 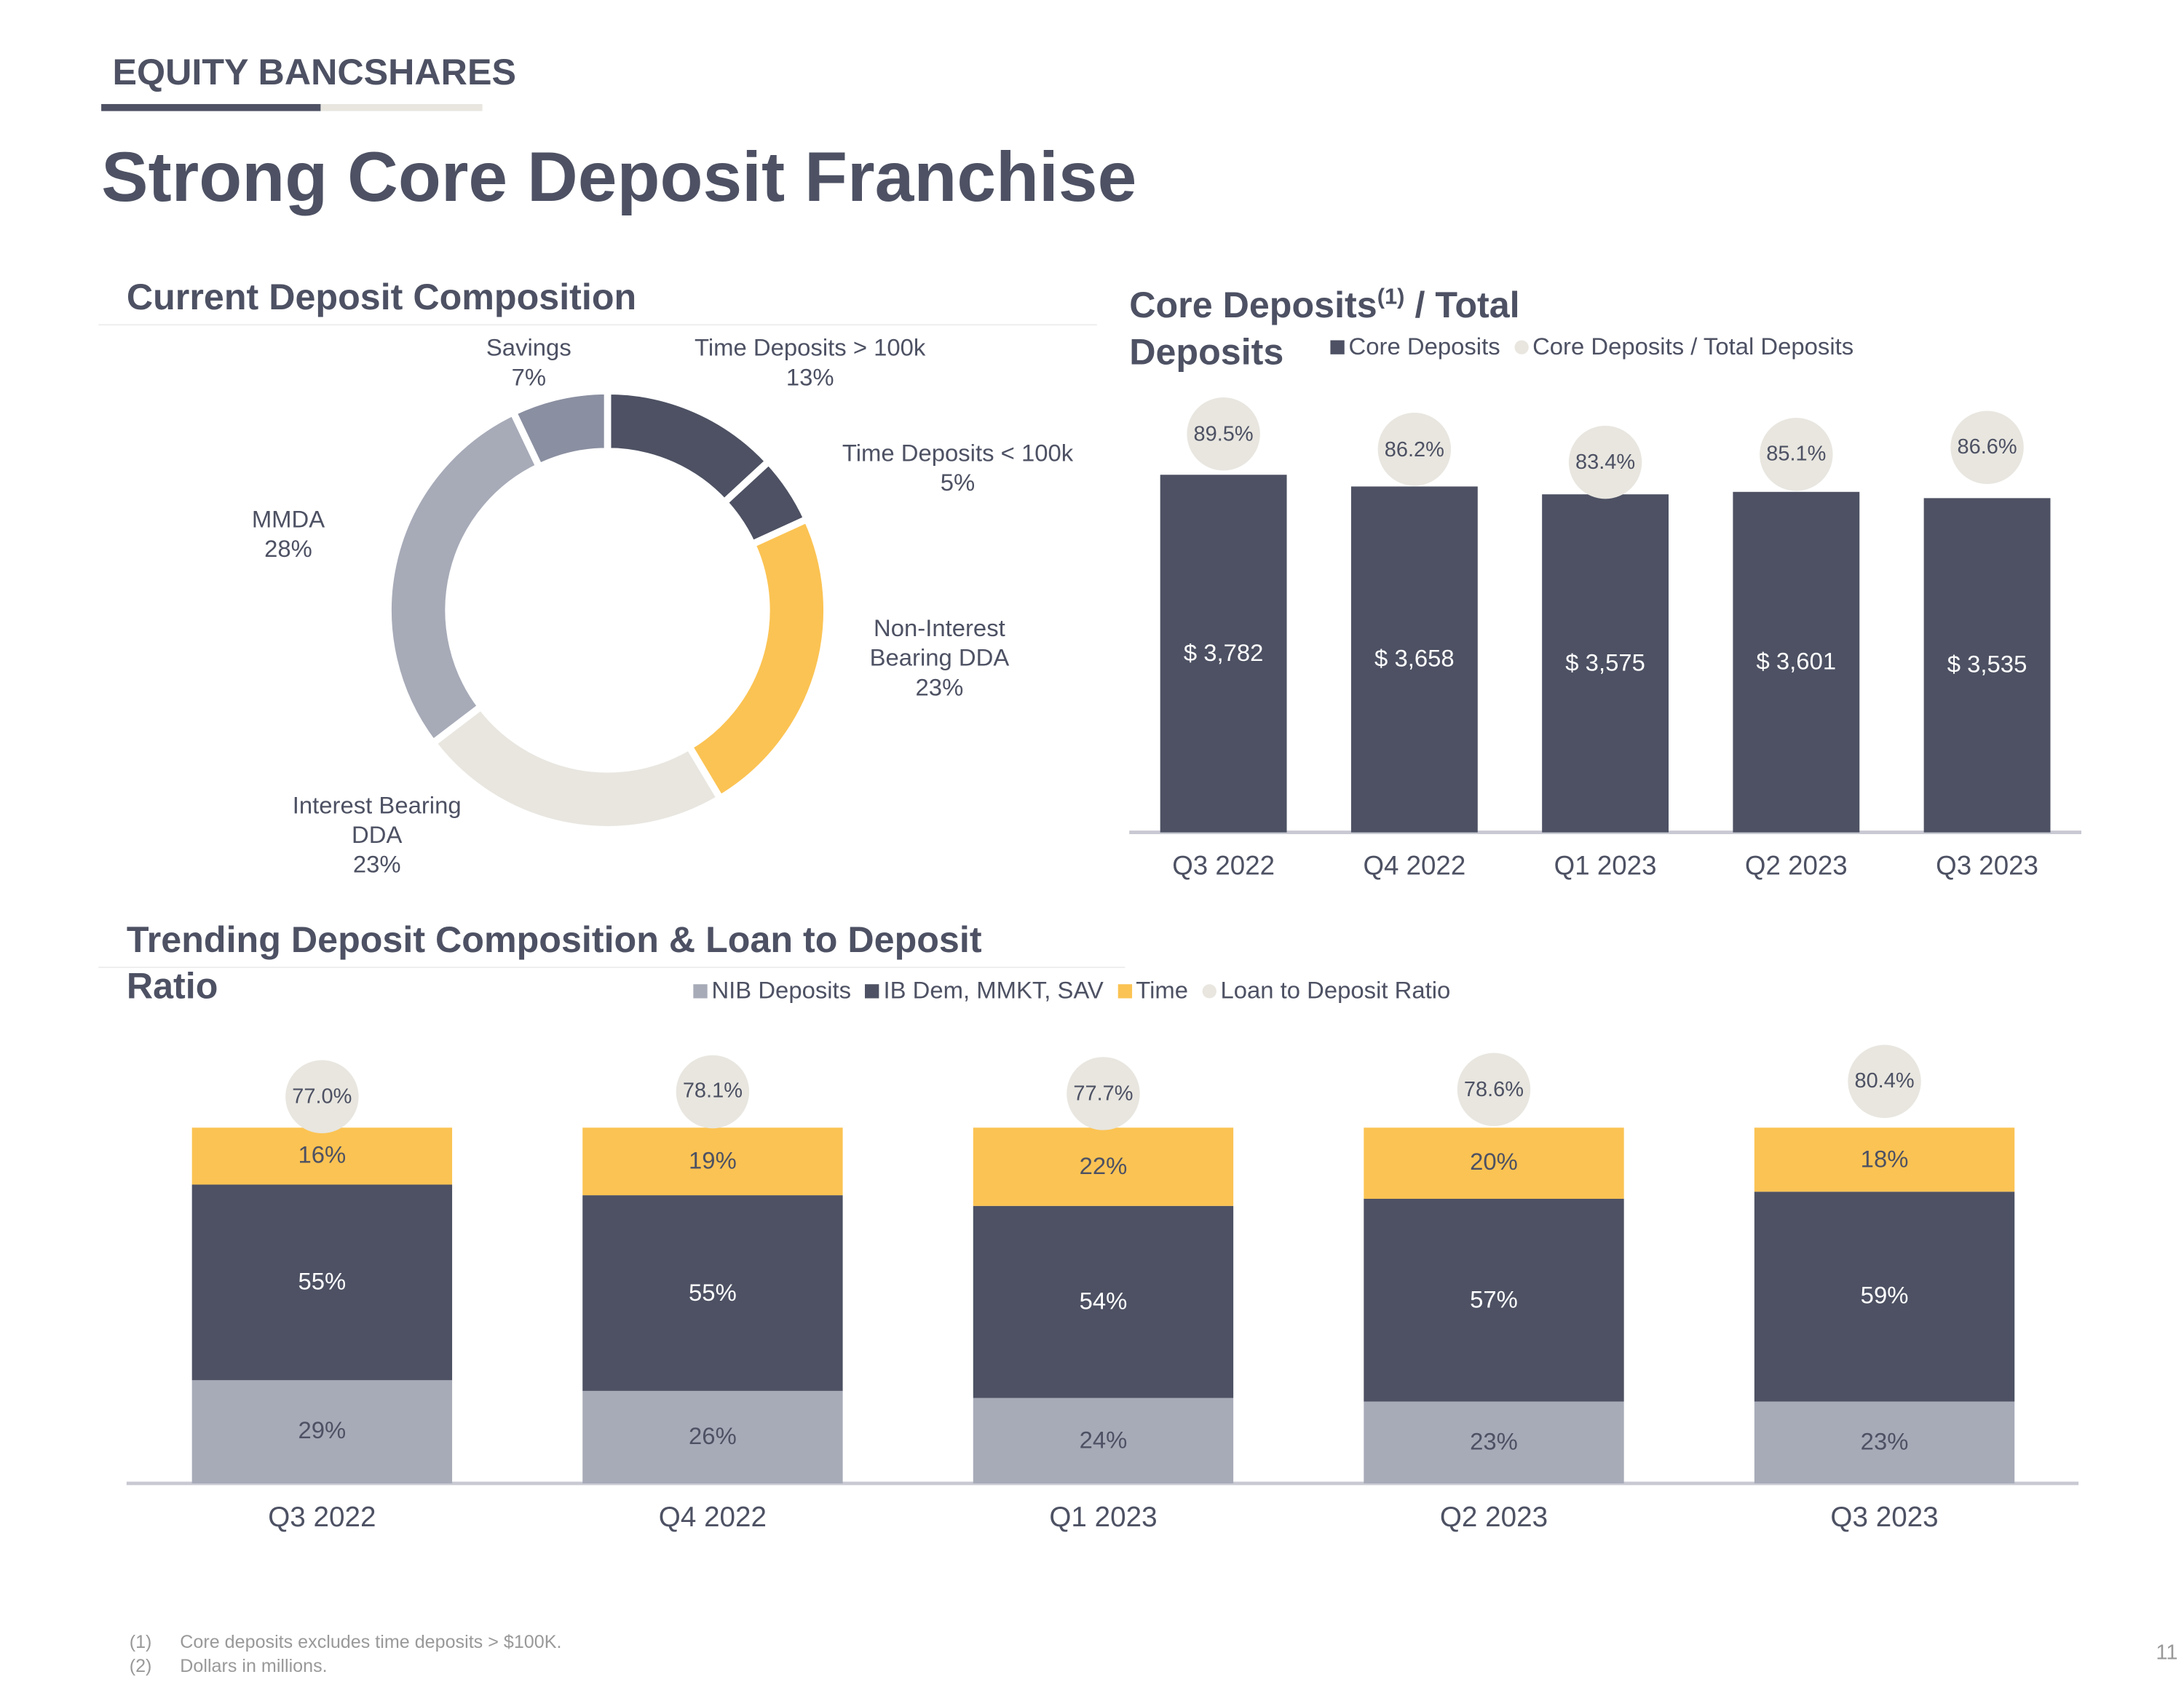 I want to click on segment-label: 26%, so click(x=713, y=1436).